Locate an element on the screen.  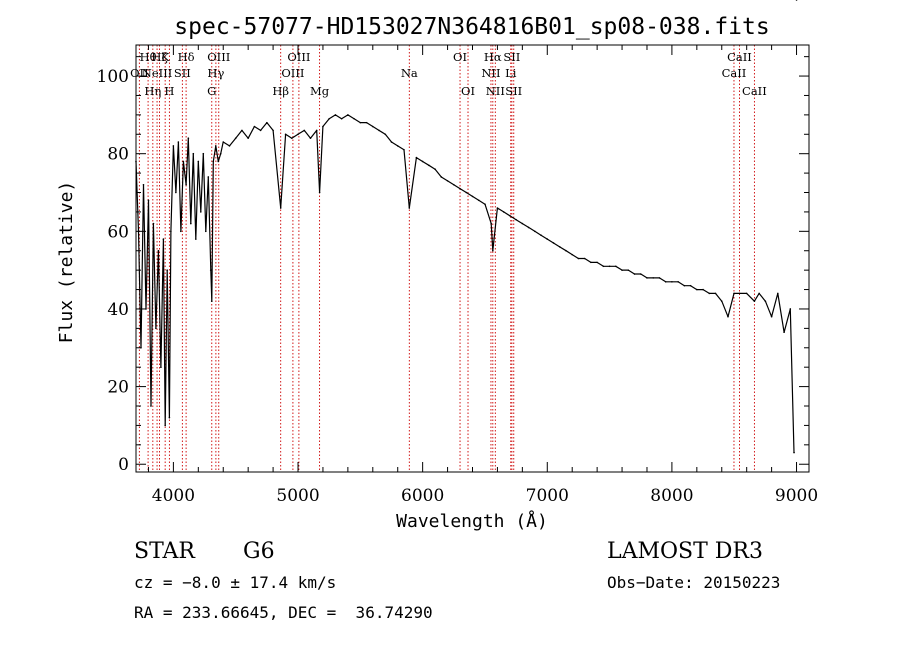
x-tick-label-0: 4000 is located at coordinates (173, 496).